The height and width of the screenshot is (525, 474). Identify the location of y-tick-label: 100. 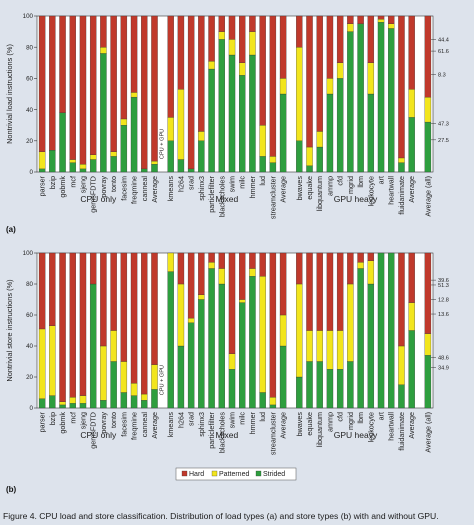
(28, 253).